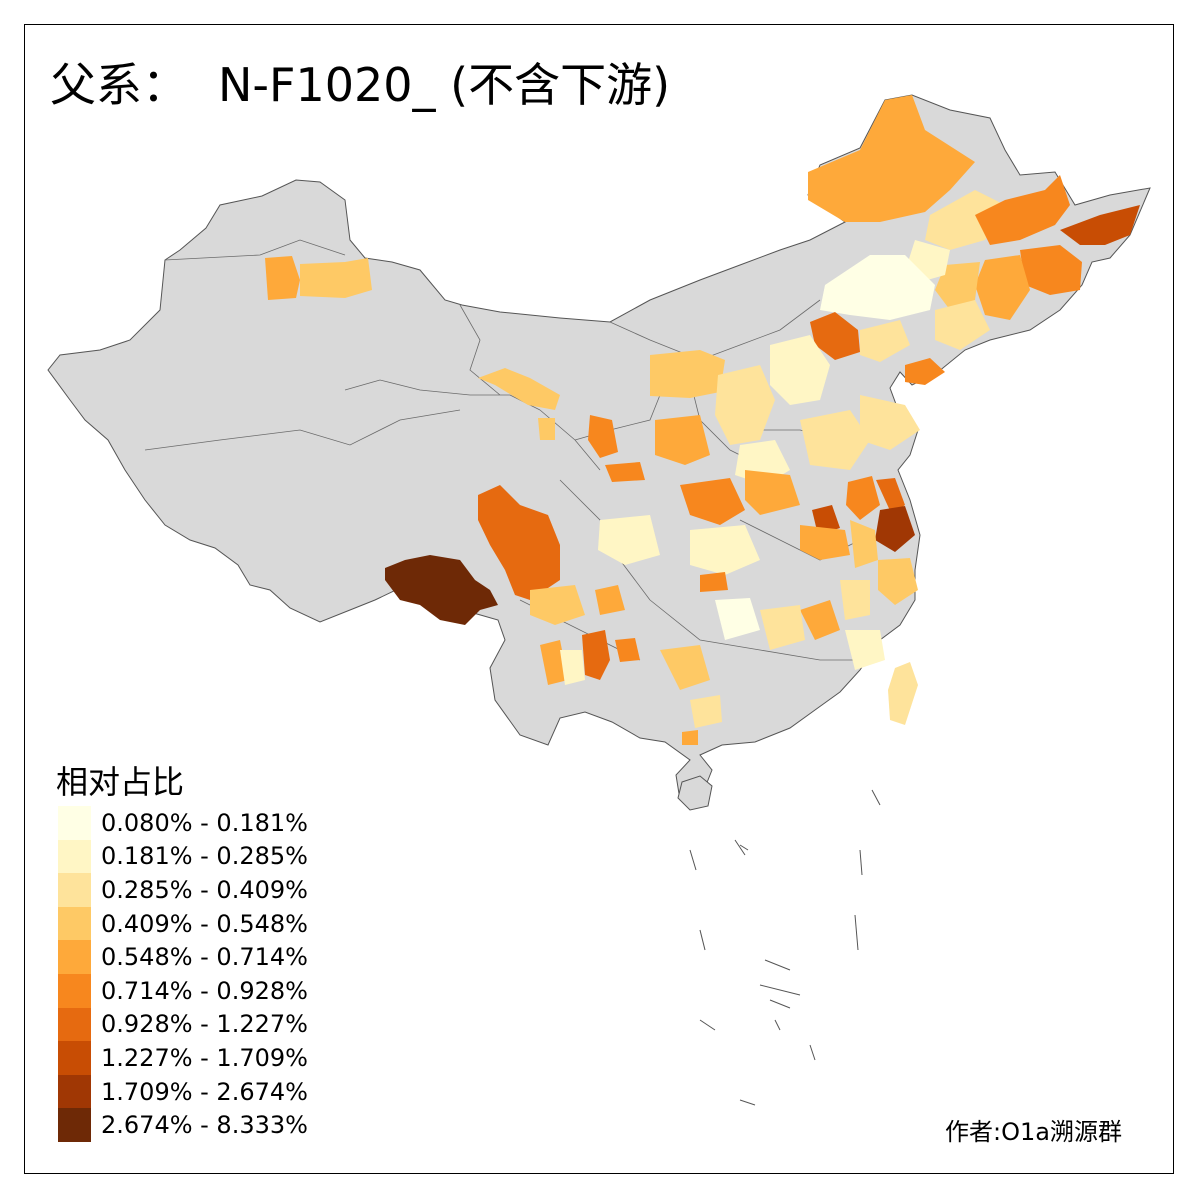 The height and width of the screenshot is (1200, 1200). What do you see at coordinates (519, 542) in the screenshot?
I see `region-ganzi` at bounding box center [519, 542].